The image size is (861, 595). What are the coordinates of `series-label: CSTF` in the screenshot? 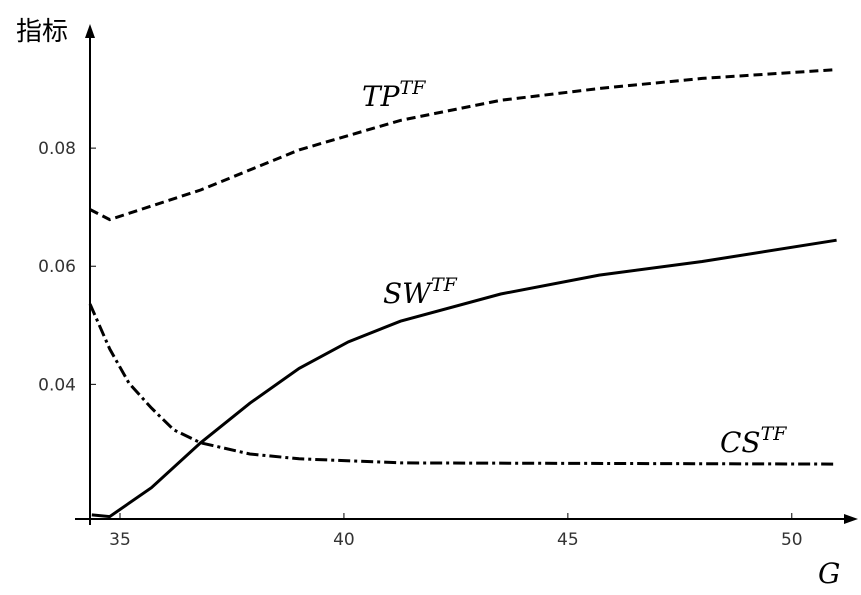 It's located at (753, 441).